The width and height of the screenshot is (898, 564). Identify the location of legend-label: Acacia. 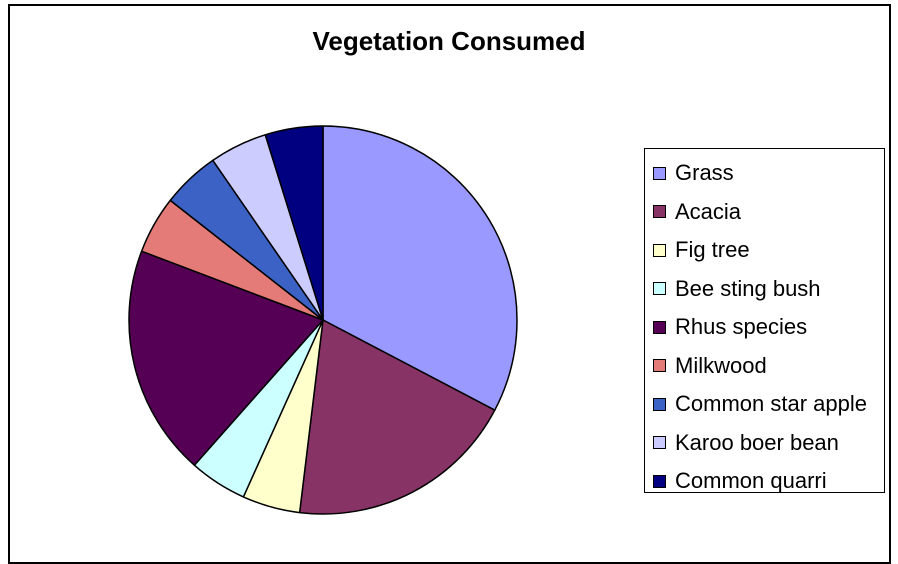
(708, 211).